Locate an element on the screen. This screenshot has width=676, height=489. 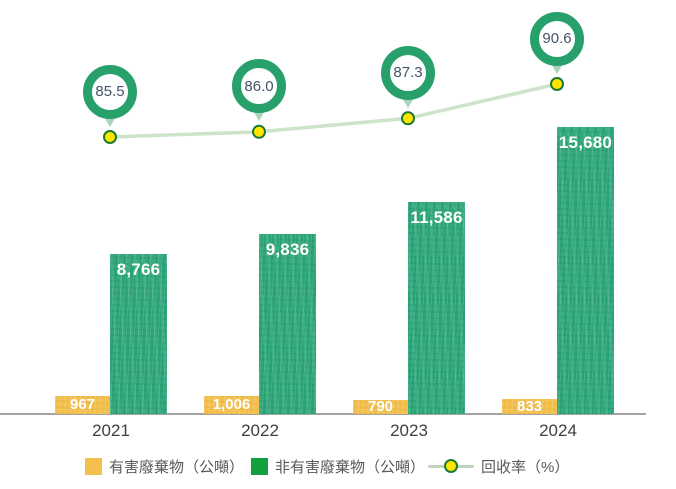
legend-item-recovery-rate: 回收率（%） is located at coordinates (498, 466).